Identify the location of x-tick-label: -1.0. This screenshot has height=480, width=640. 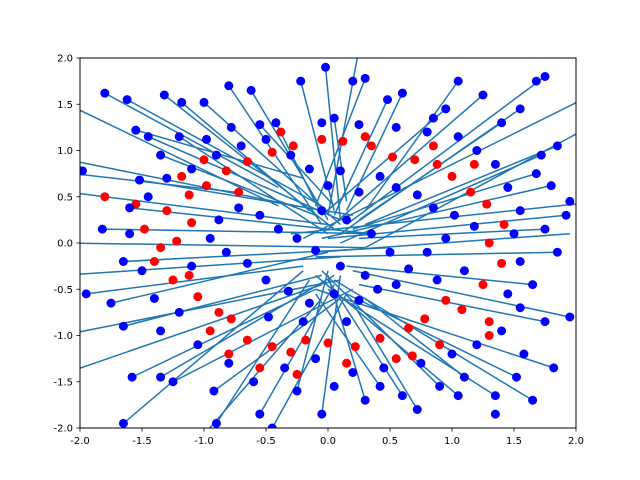
(204, 441).